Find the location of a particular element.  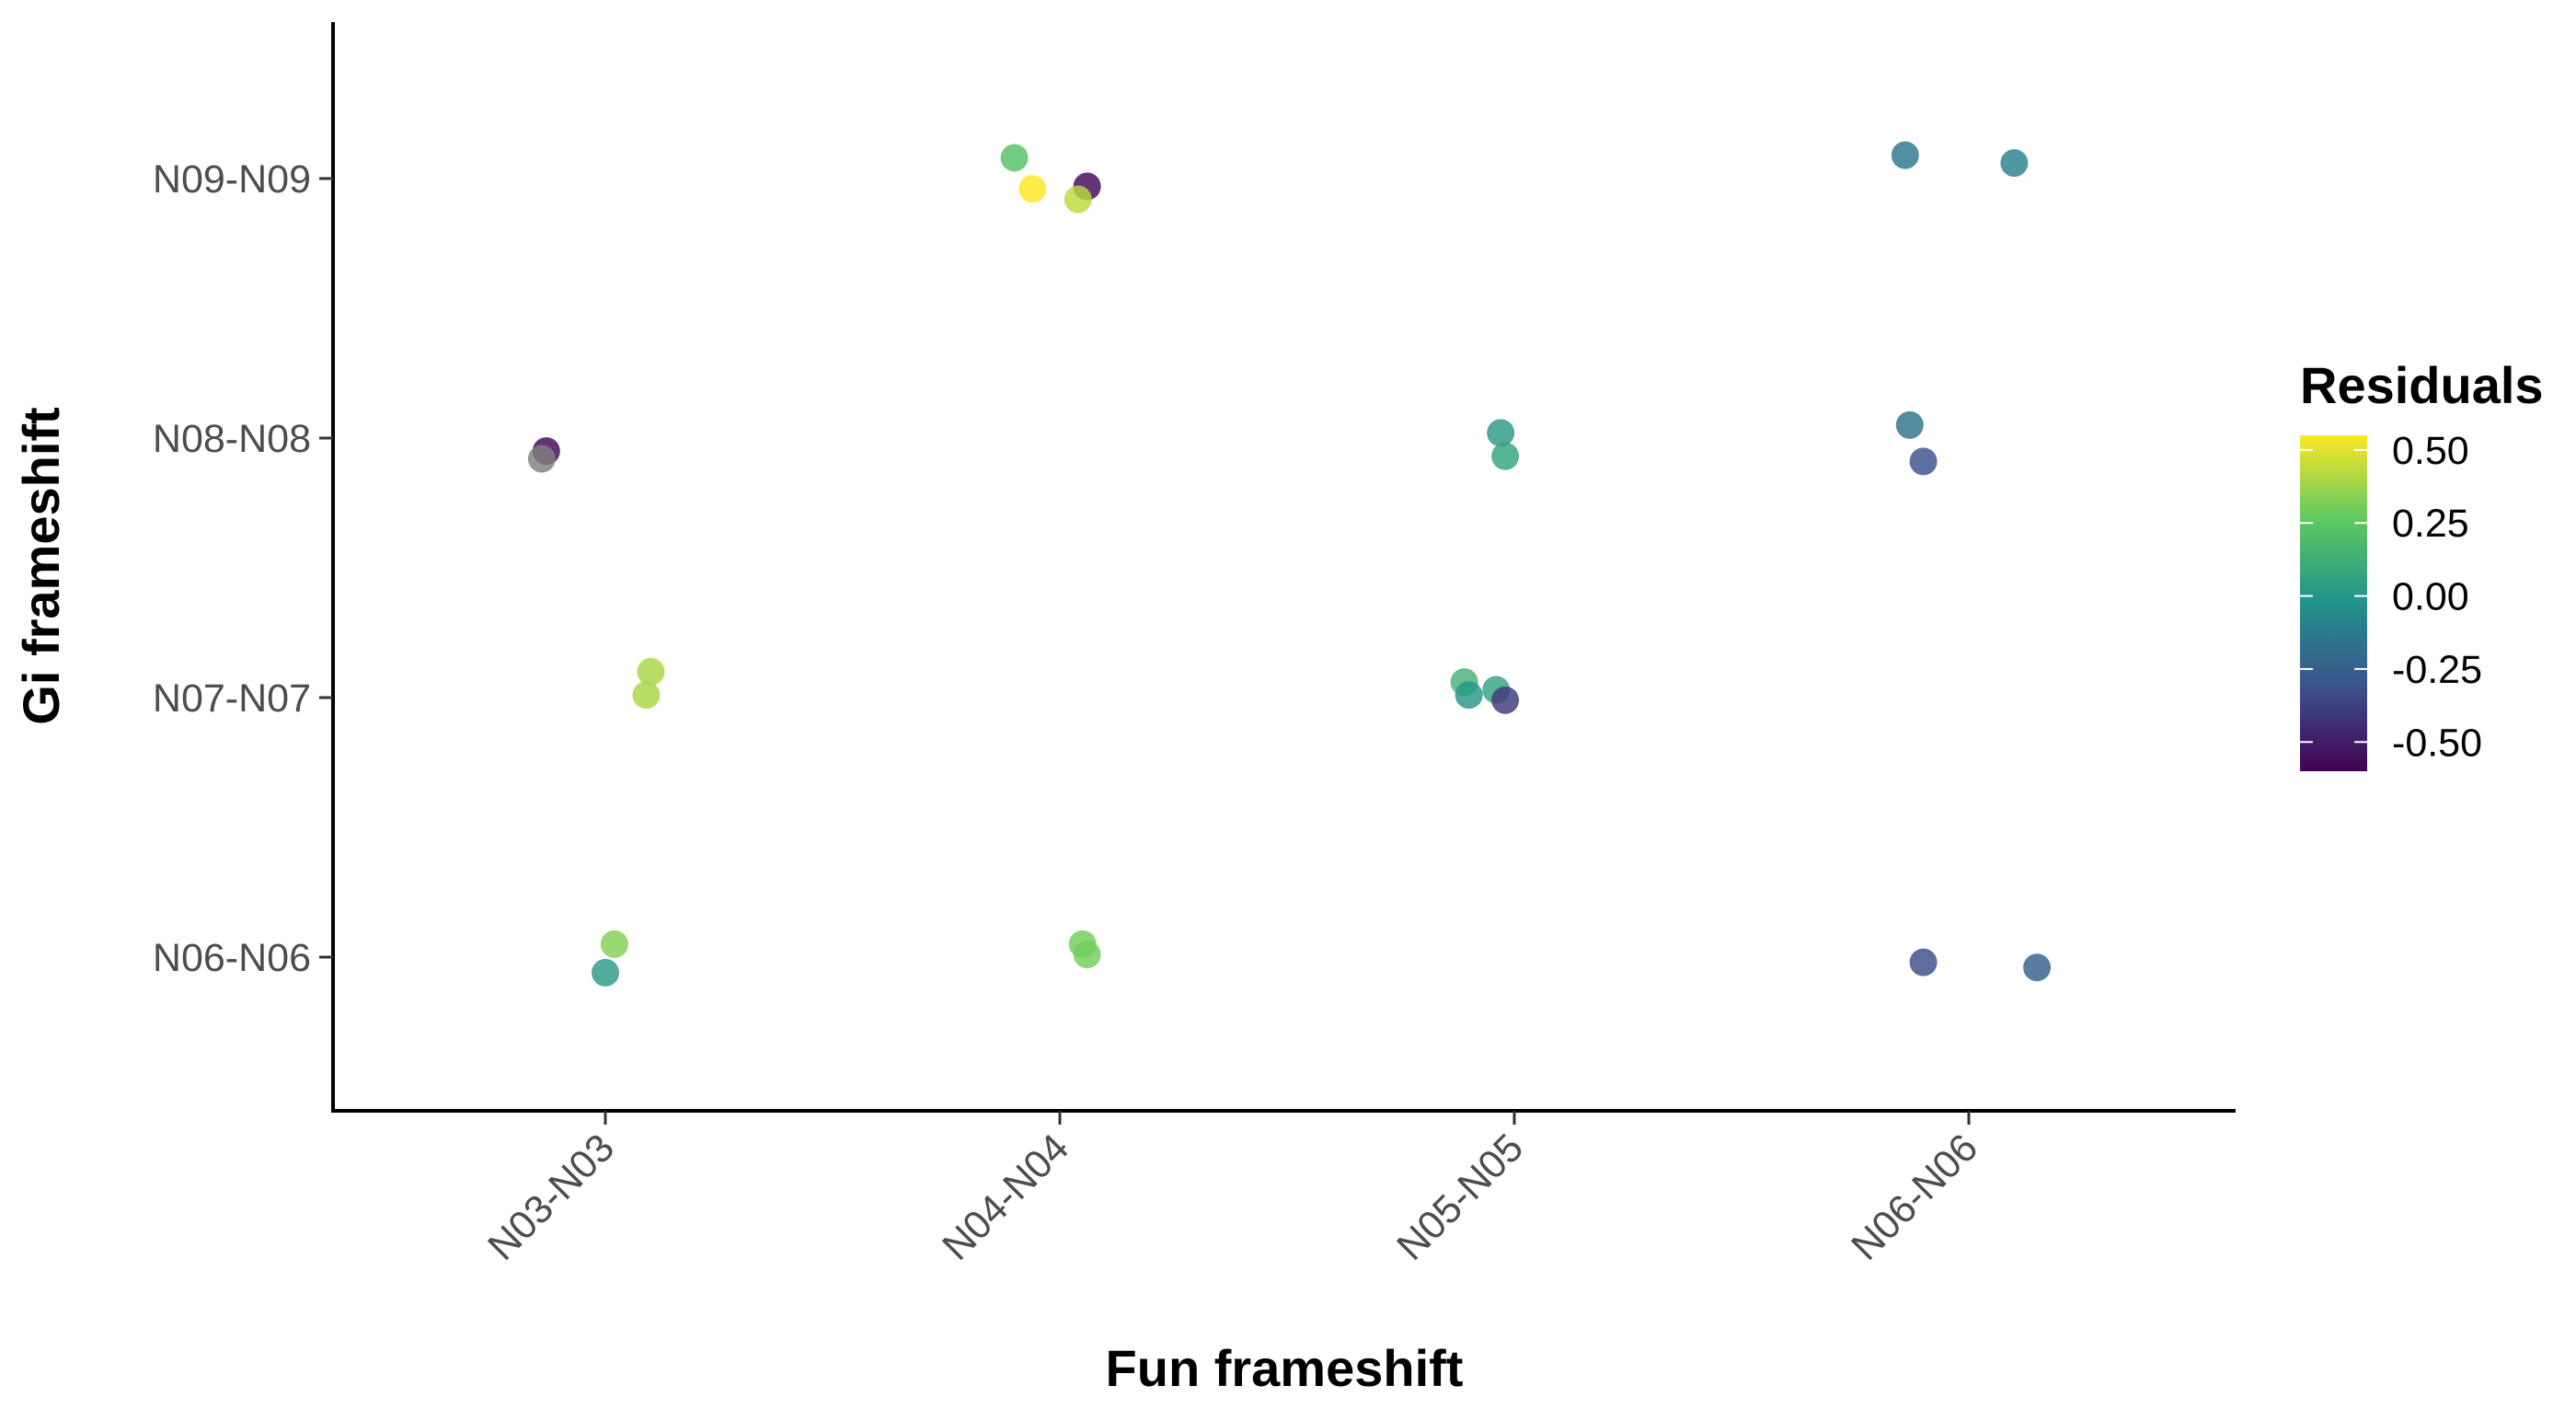

legend-title: Residuals is located at coordinates (2422, 385).